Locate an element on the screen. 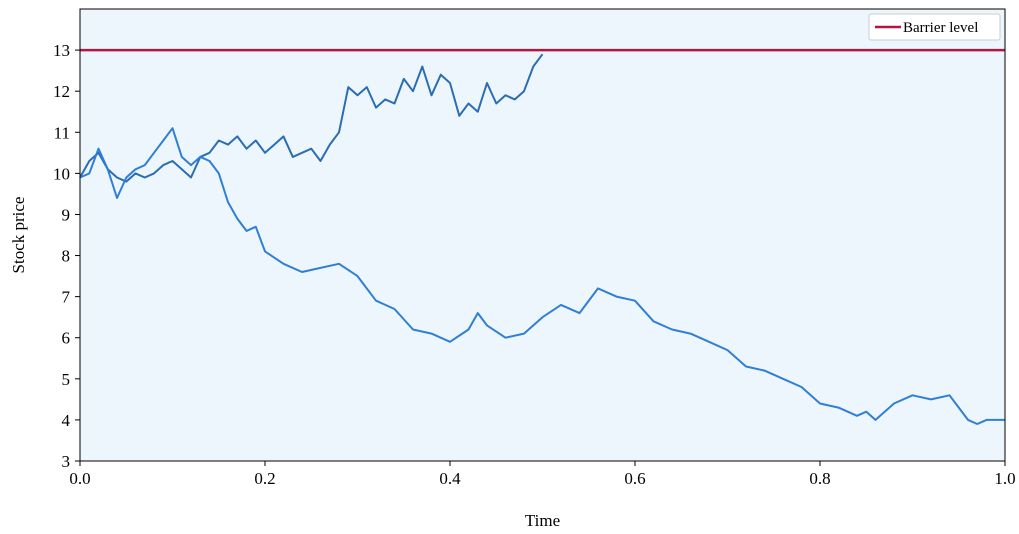  x-tick-label: 0.6 is located at coordinates (634, 478).